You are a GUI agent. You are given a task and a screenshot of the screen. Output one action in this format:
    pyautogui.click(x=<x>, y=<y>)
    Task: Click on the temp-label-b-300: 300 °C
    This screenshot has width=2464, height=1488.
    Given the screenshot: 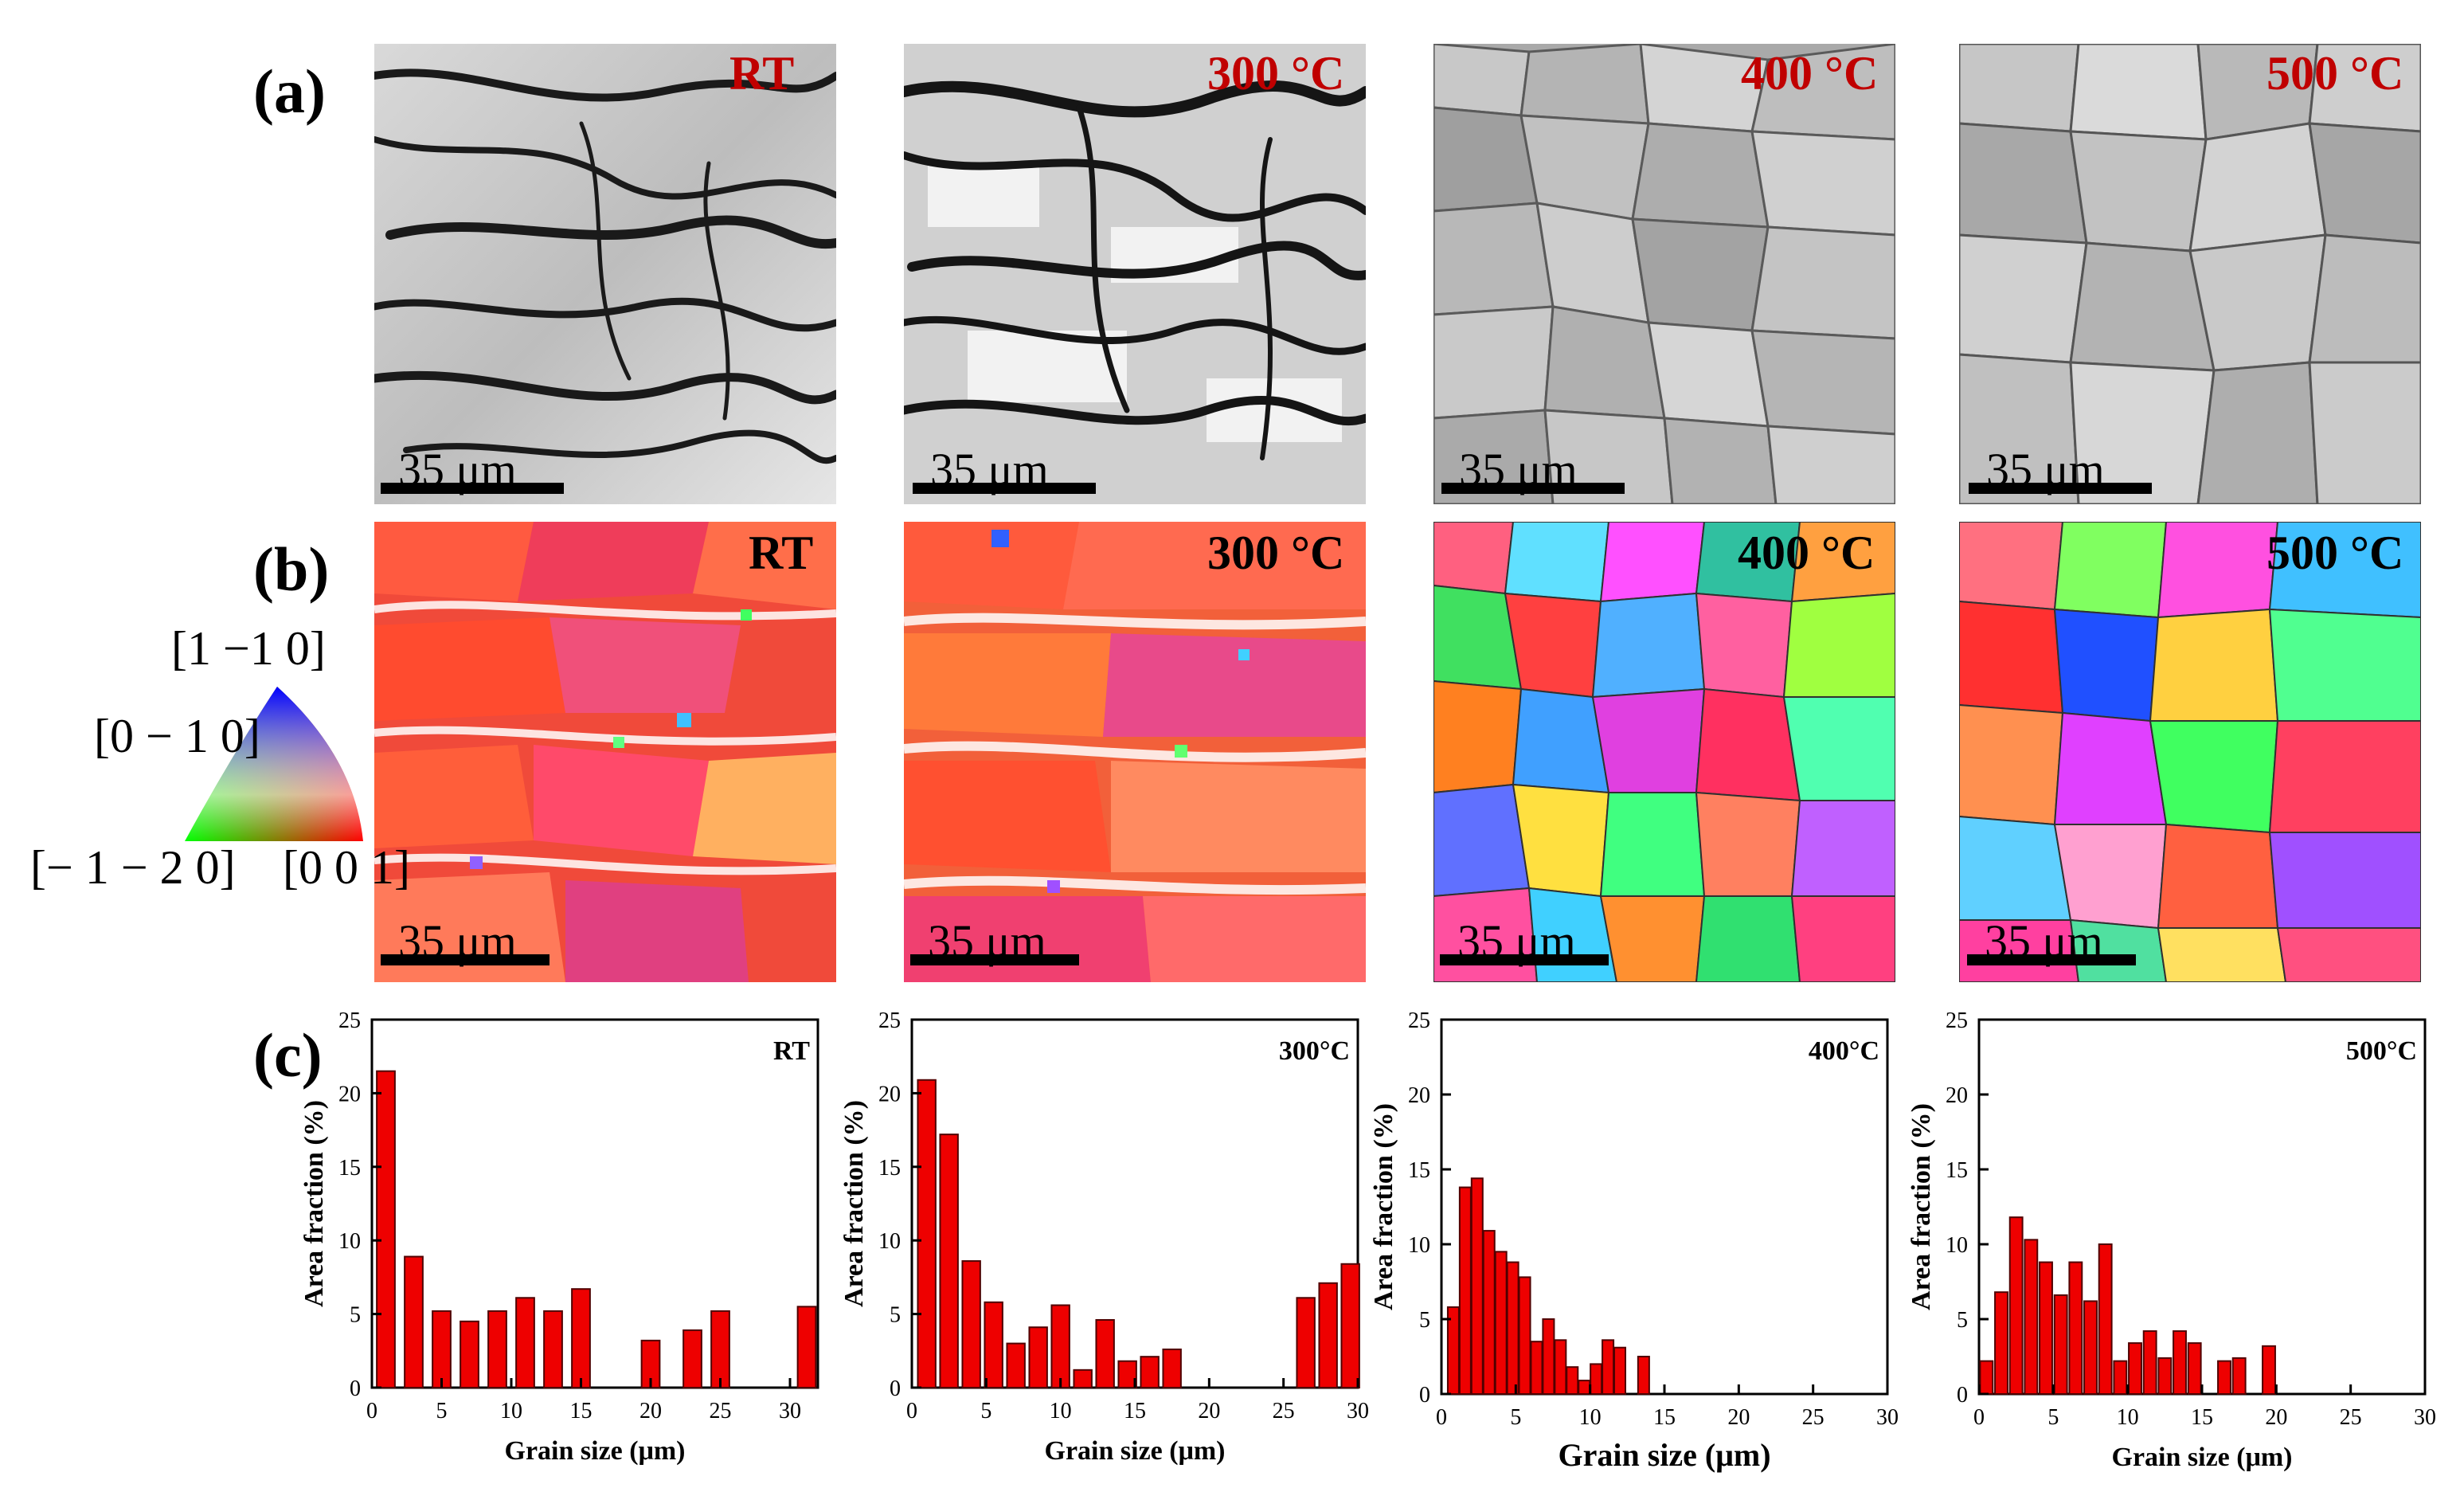 What is the action you would take?
    pyautogui.click(x=1276, y=553)
    